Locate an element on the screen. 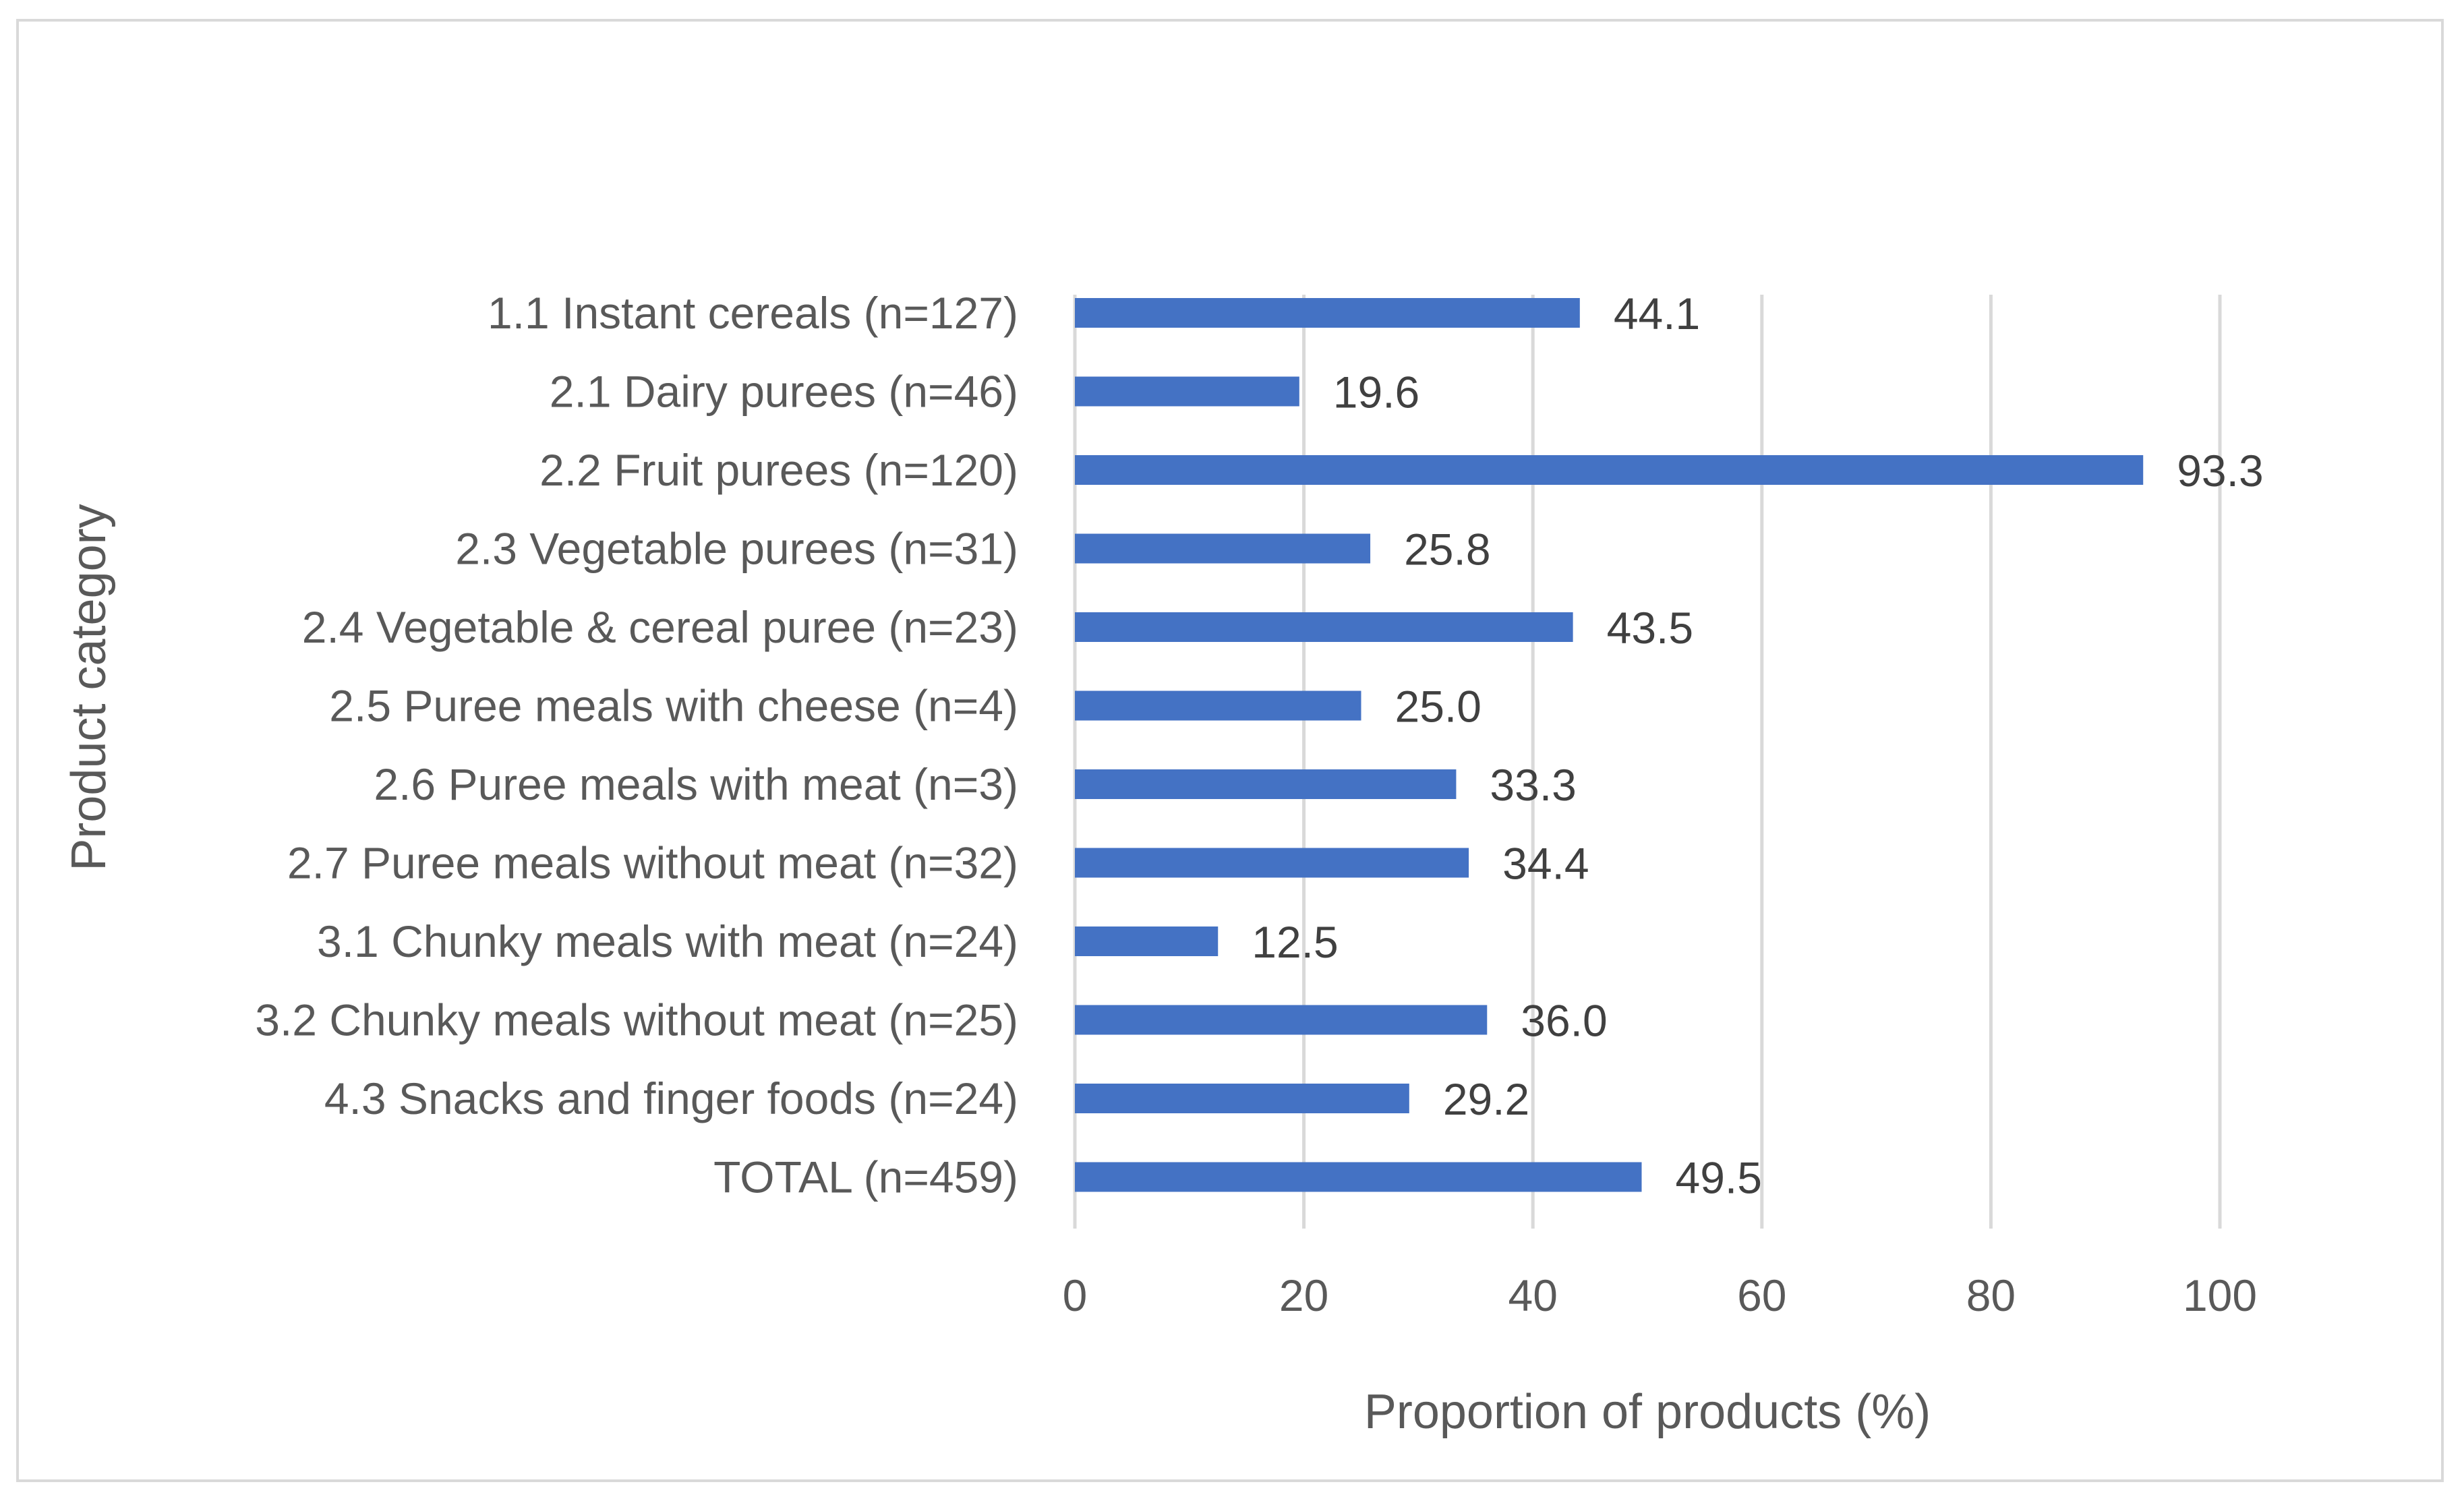  value-label: 25.0 is located at coordinates (1438, 707).